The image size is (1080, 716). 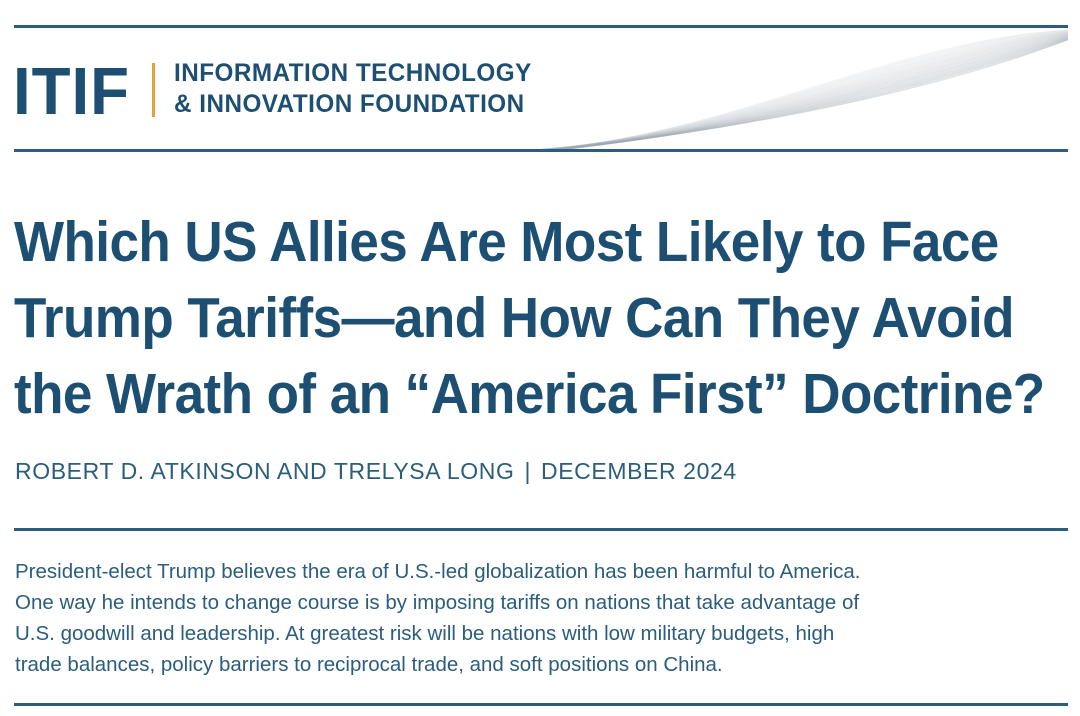 What do you see at coordinates (639, 471) in the screenshot?
I see `publication-date: DECEMBER 2024` at bounding box center [639, 471].